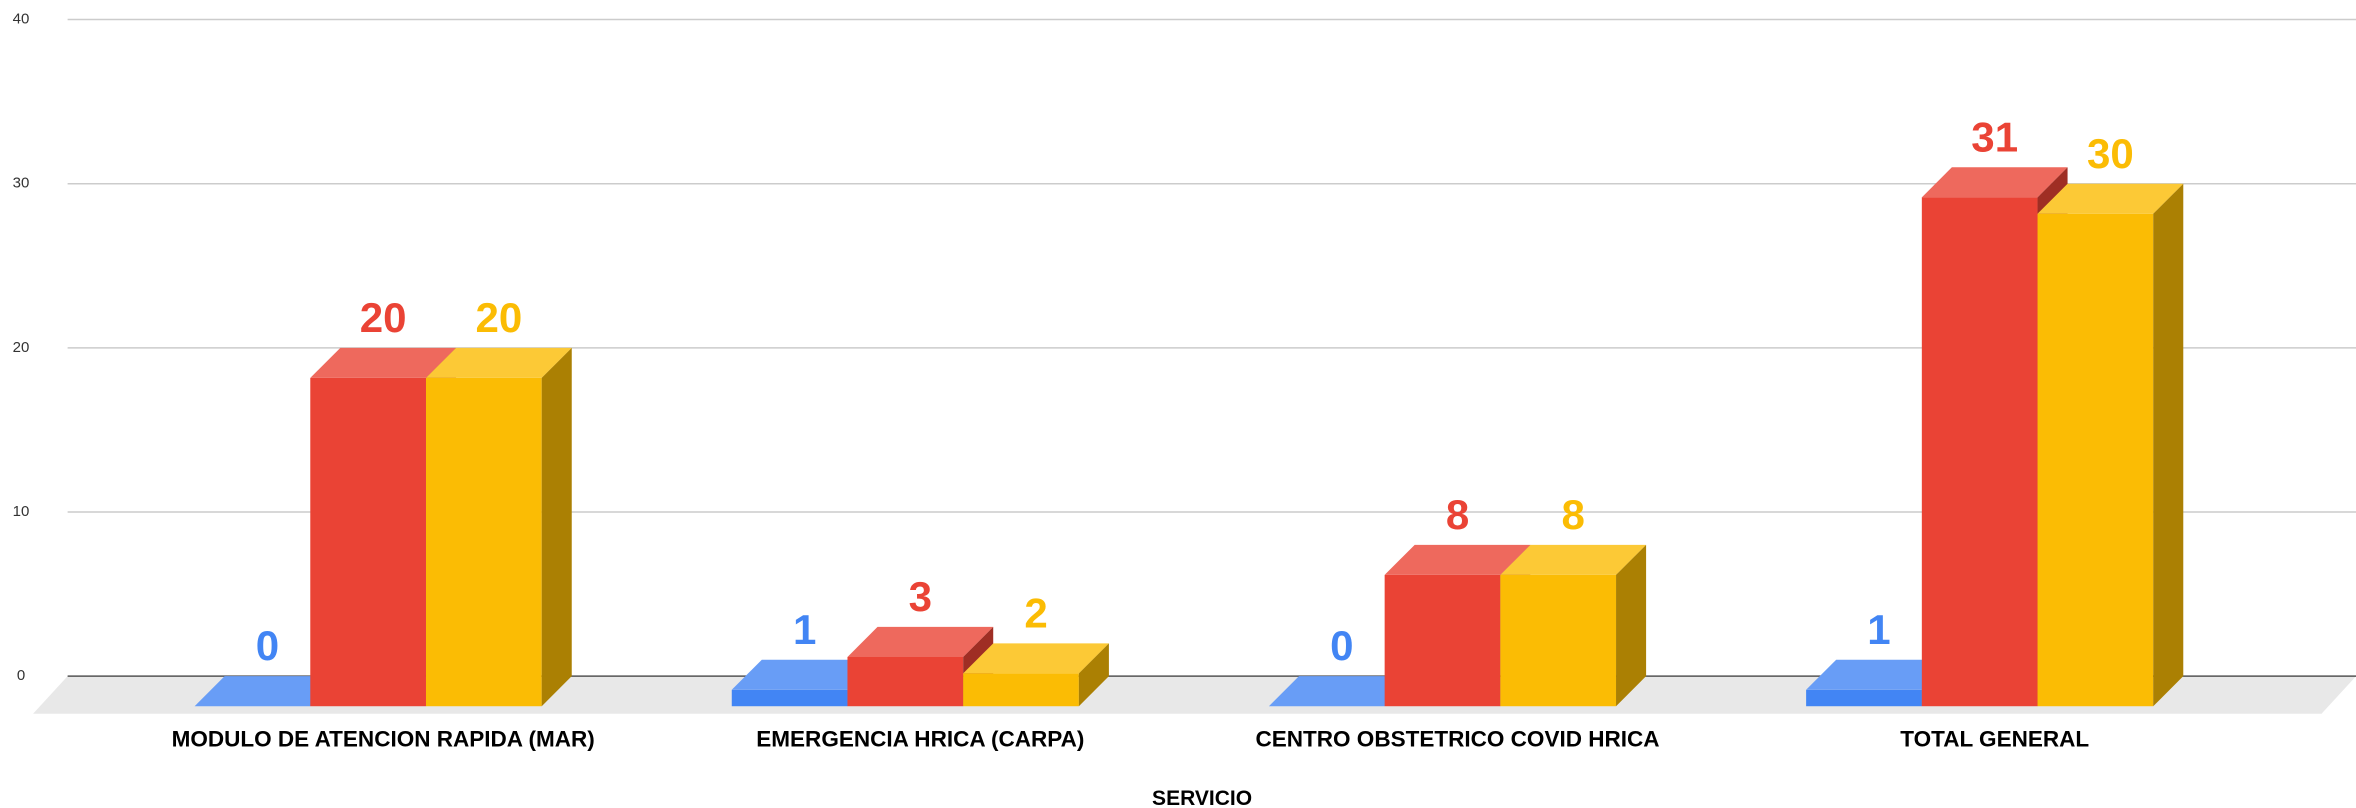 Image resolution: width=2356 pixels, height=808 pixels. I want to click on y-tick-label: 40, so click(21, 19).